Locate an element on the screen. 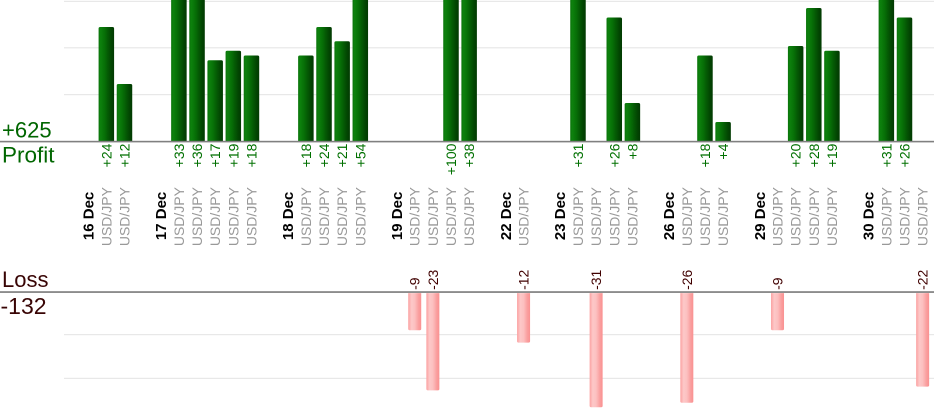 This screenshot has height=420, width=934. svg-text: +21 is located at coordinates (342, 155).